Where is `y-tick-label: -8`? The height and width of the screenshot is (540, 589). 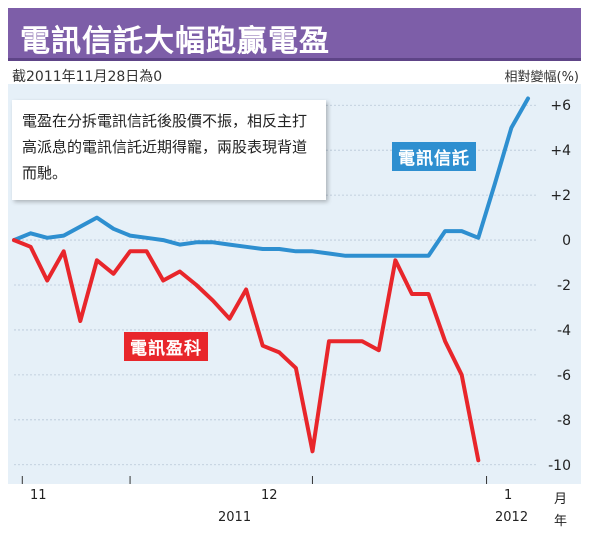
y-tick-label: -8 is located at coordinates (564, 421).